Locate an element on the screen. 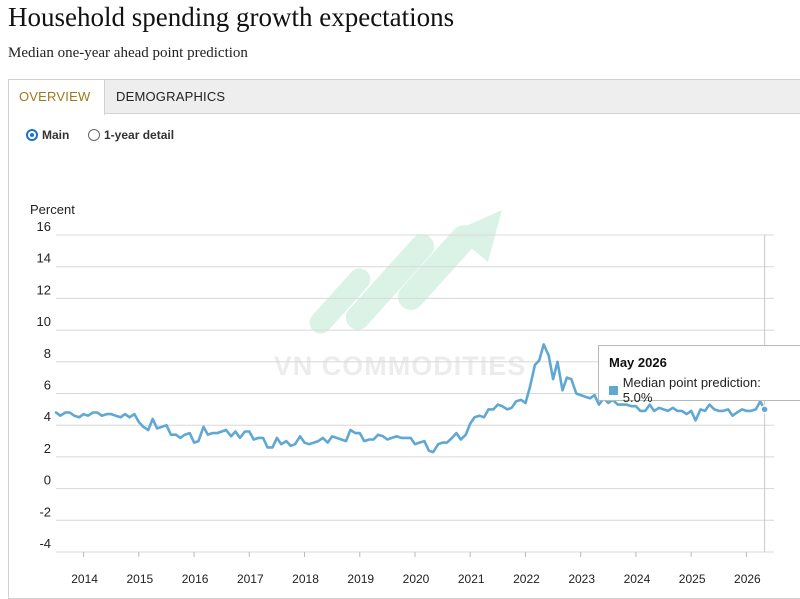 This screenshot has width=800, height=599. watermark-arrow-head is located at coordinates (477, 236).